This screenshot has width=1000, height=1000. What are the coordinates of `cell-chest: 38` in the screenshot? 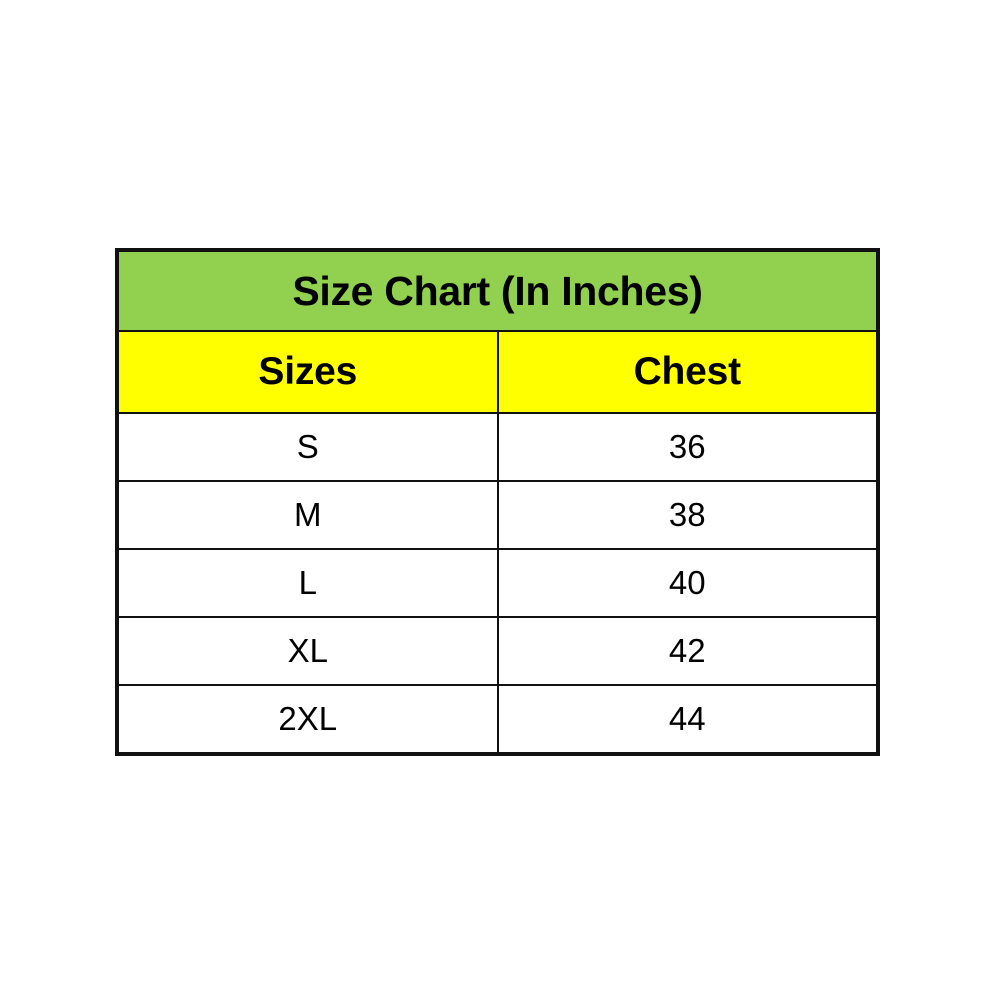 It's located at (687, 515).